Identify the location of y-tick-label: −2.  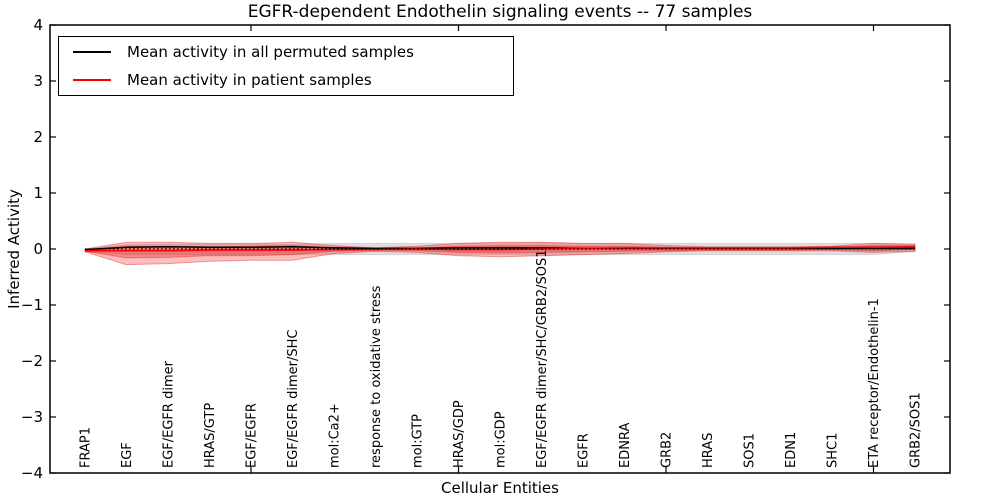
(32, 361).